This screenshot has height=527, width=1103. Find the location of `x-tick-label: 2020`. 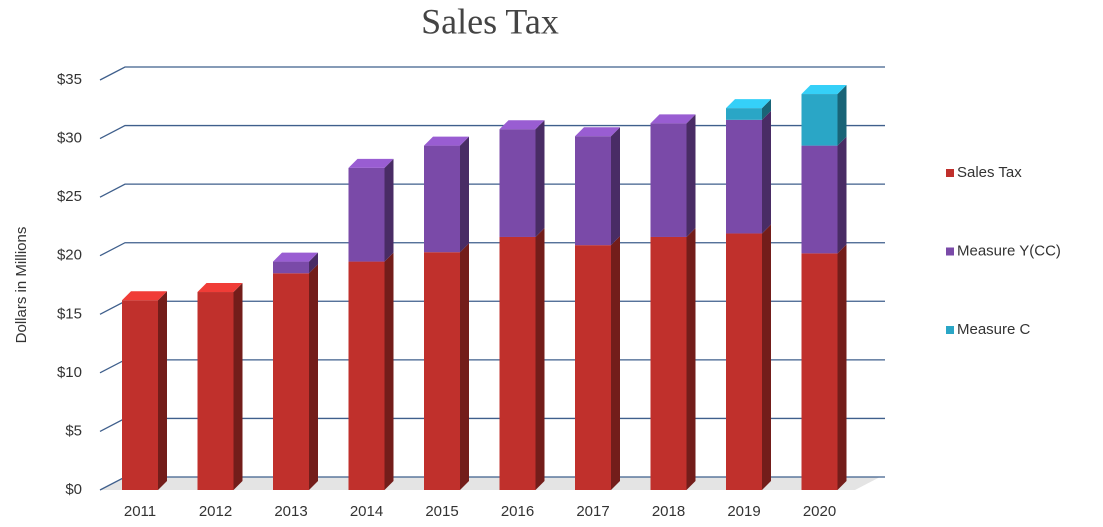

x-tick-label: 2020 is located at coordinates (819, 511).